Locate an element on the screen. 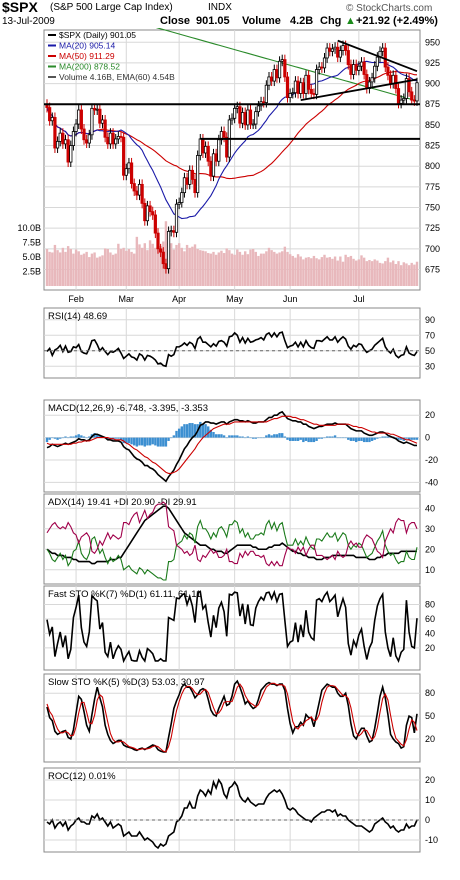 The width and height of the screenshot is (460, 880). indicator-label-rsi: RSI(14) 48.69 is located at coordinates (77, 316).